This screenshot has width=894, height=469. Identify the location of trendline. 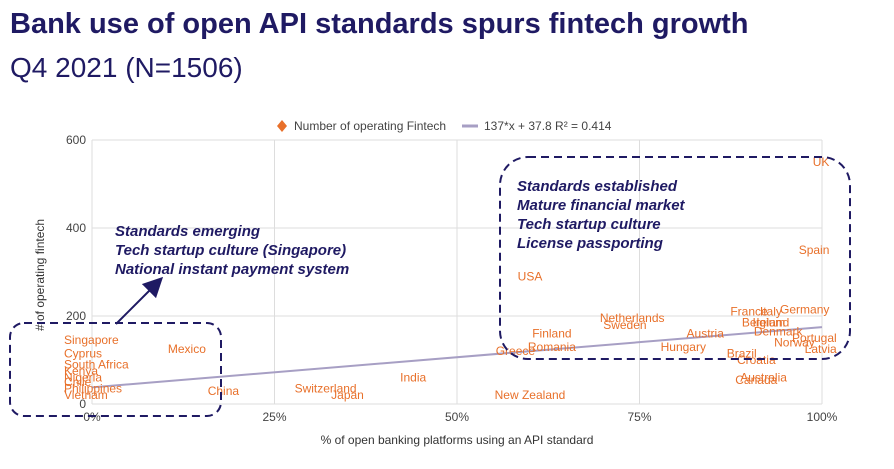
(457, 357).